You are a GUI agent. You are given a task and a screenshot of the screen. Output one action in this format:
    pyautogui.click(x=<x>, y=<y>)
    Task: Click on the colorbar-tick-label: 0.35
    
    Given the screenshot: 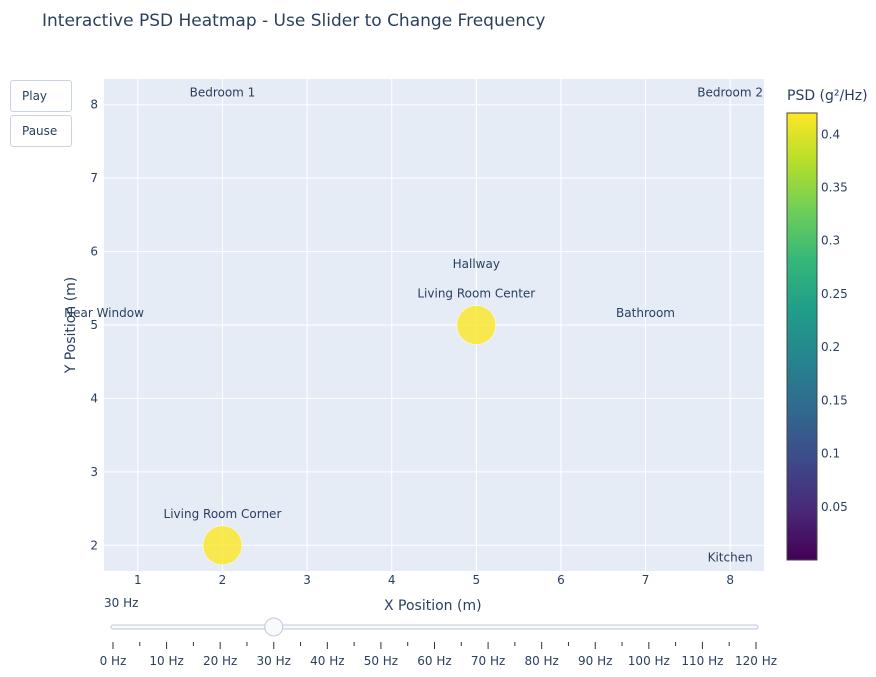 What is the action you would take?
    pyautogui.click(x=834, y=188)
    